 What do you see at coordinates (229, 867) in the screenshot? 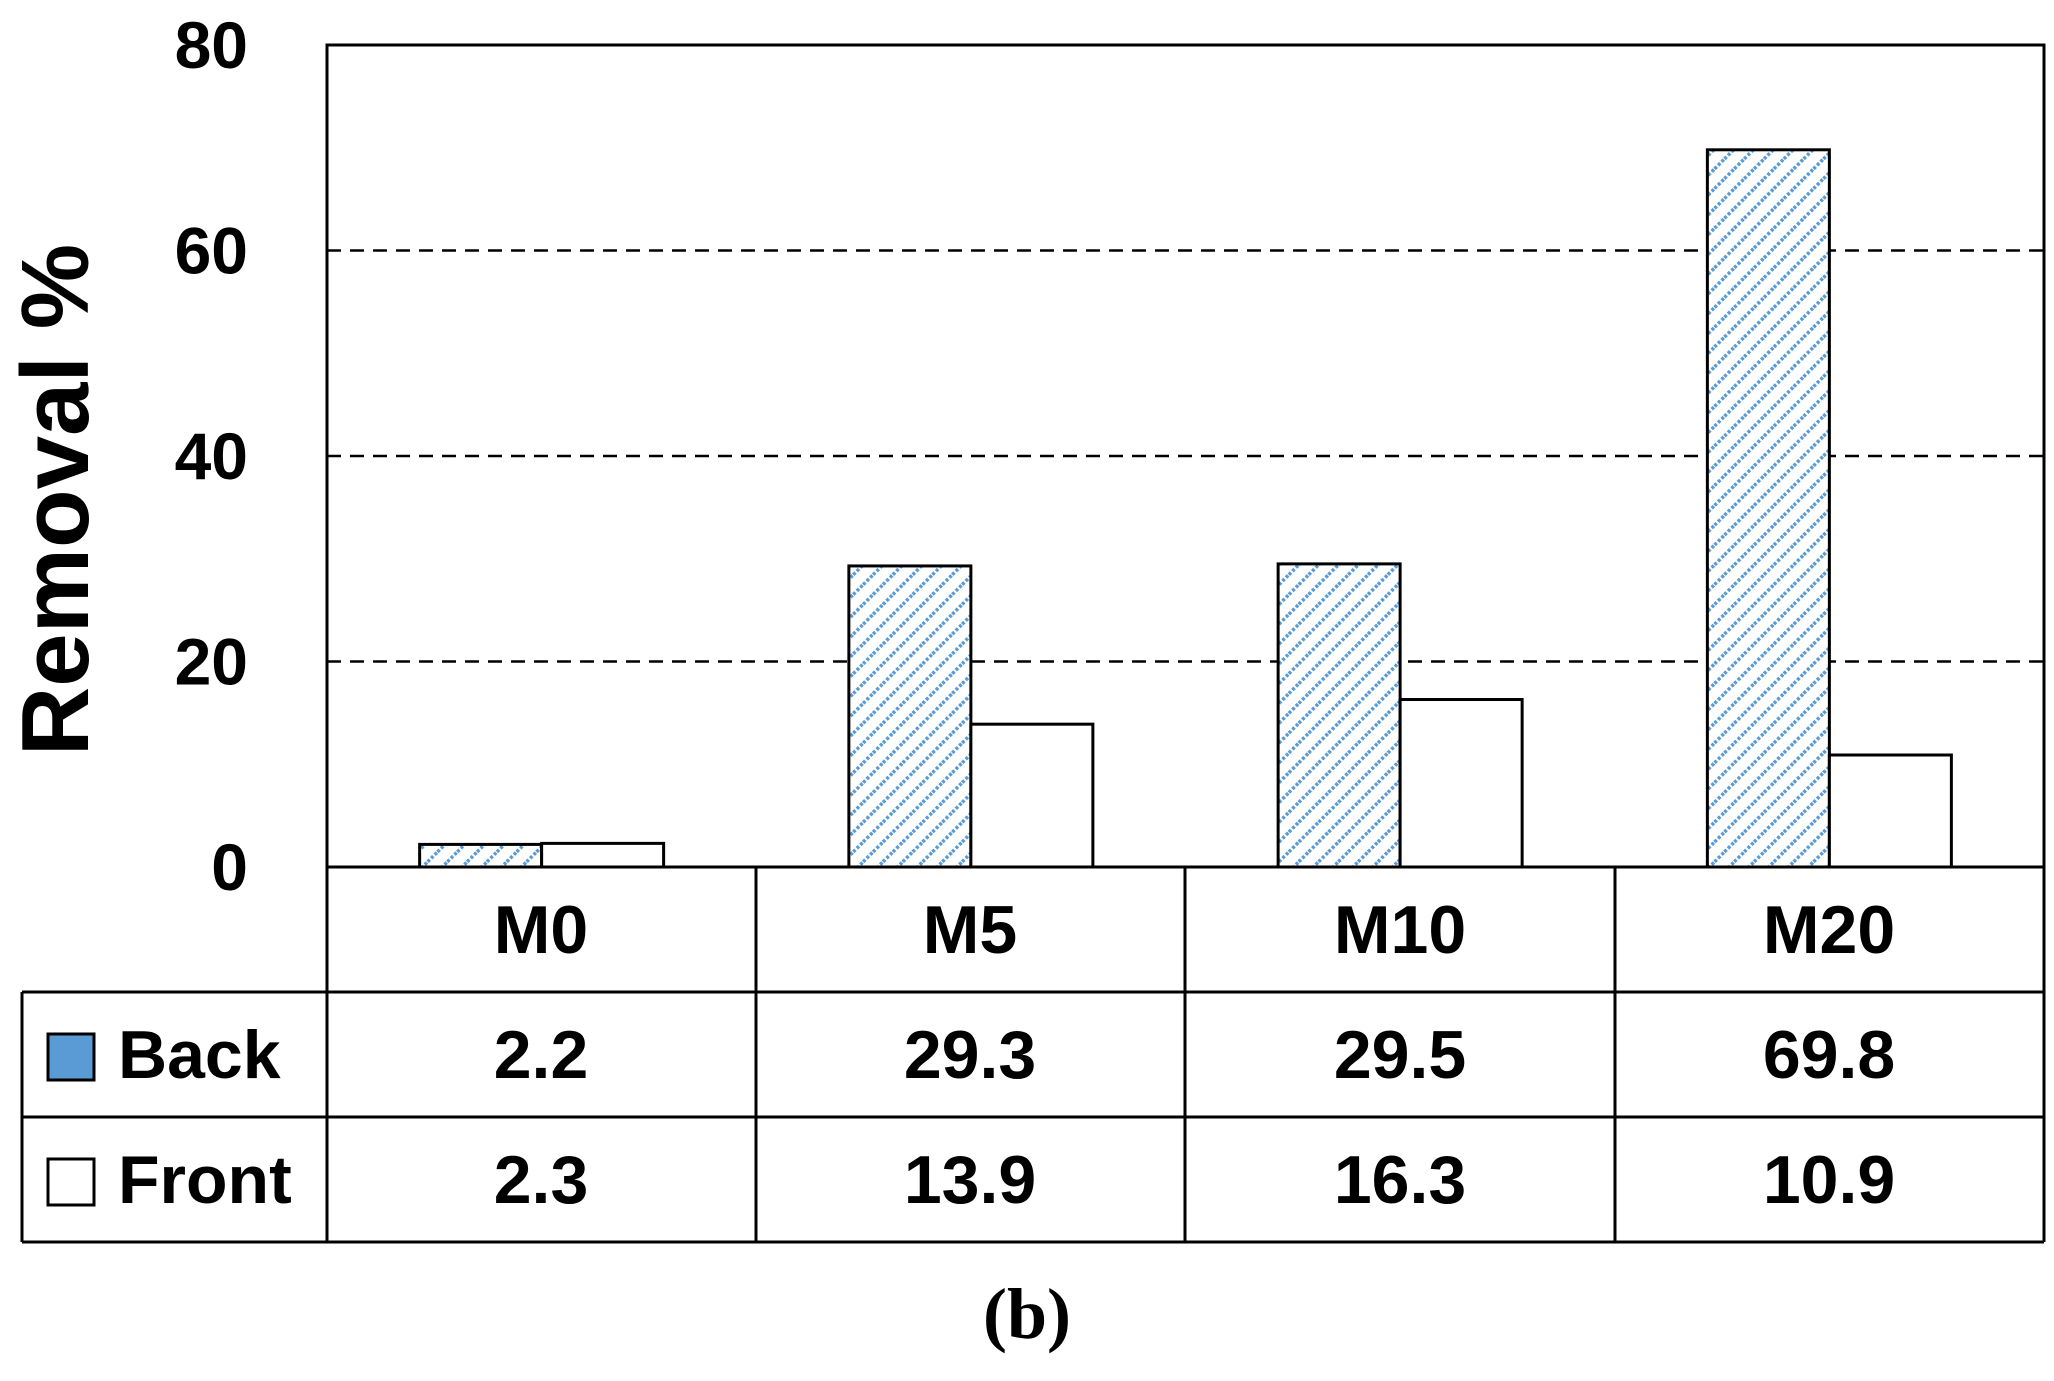
I see `y-tick-label: 0` at bounding box center [229, 867].